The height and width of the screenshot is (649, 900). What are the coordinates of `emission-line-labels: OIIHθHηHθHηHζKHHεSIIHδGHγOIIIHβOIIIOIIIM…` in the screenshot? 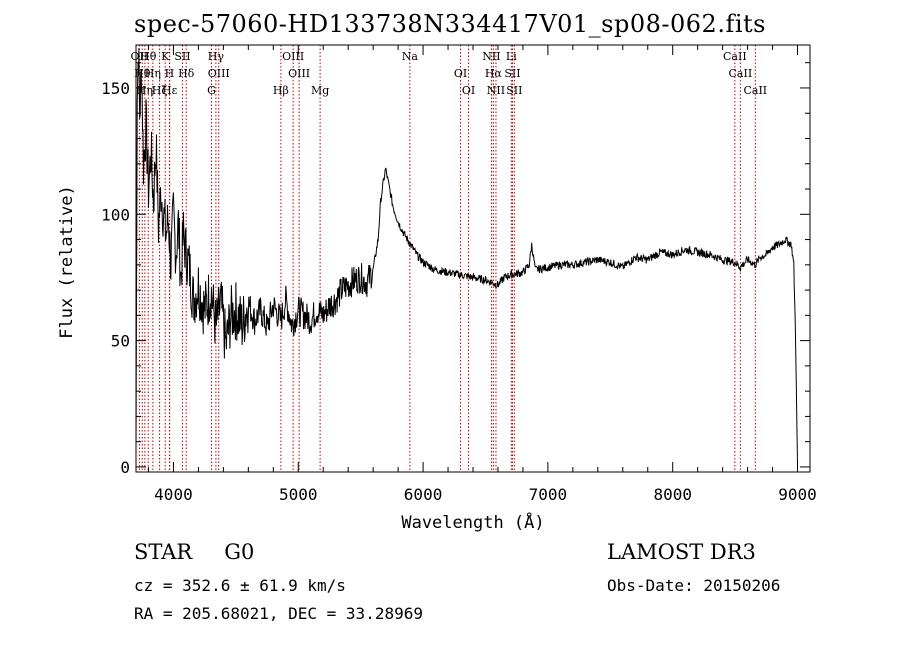 It's located at (449, 73).